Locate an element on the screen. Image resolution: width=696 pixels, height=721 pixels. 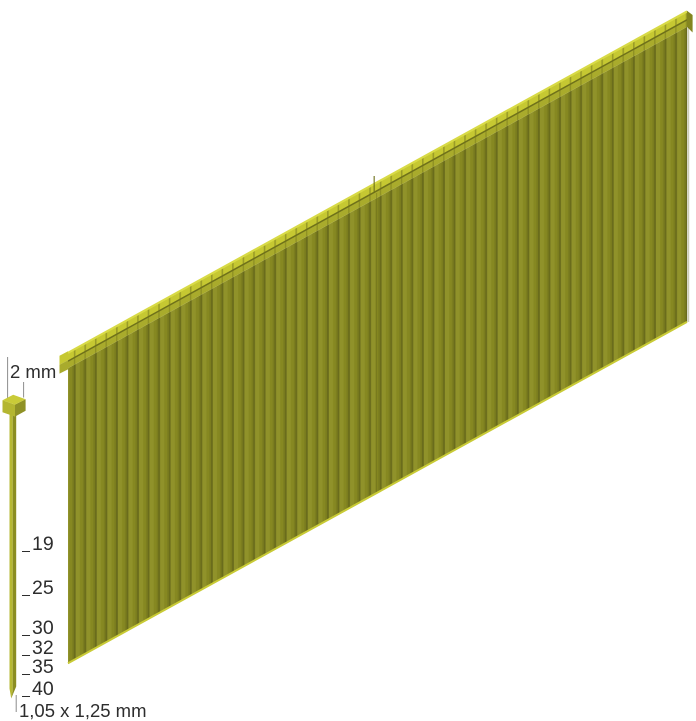
length-label: 30 is located at coordinates (43, 628).